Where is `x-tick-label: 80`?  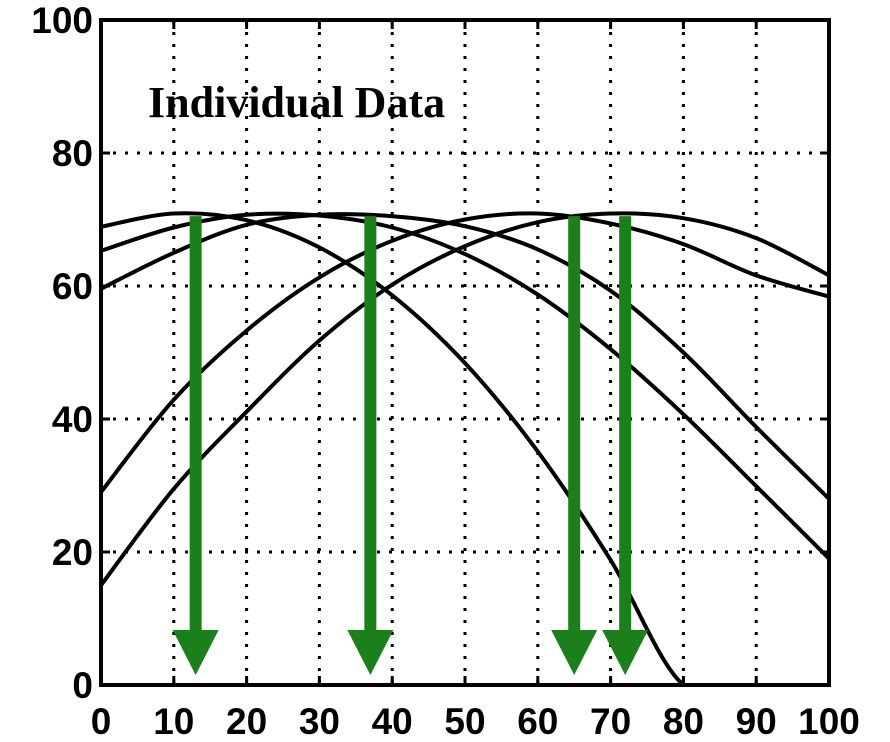
x-tick-label: 80 is located at coordinates (683, 721).